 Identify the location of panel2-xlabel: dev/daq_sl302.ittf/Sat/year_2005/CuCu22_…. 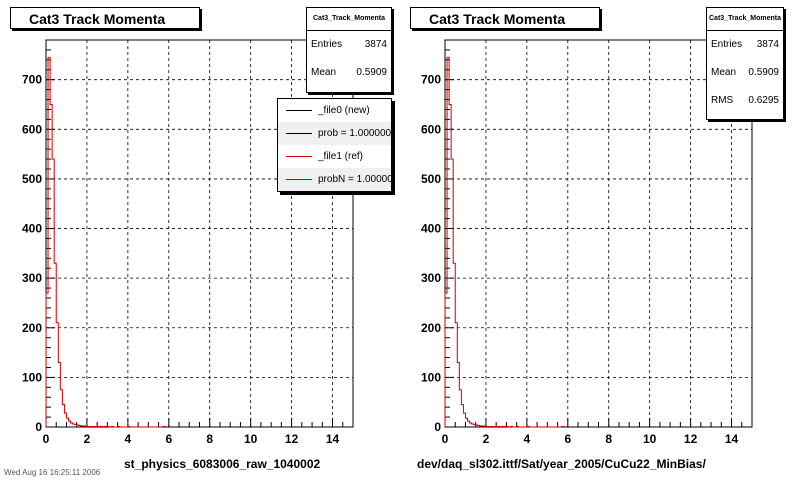
(561, 464).